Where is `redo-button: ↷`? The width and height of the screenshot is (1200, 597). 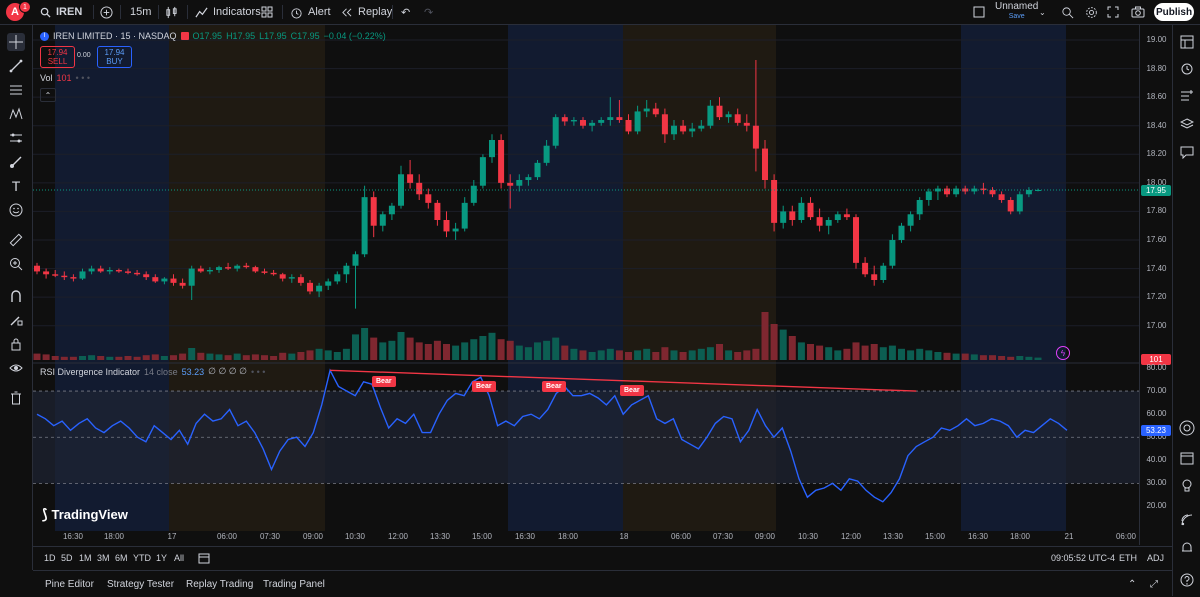
redo-button: ↷ is located at coordinates (428, 12).